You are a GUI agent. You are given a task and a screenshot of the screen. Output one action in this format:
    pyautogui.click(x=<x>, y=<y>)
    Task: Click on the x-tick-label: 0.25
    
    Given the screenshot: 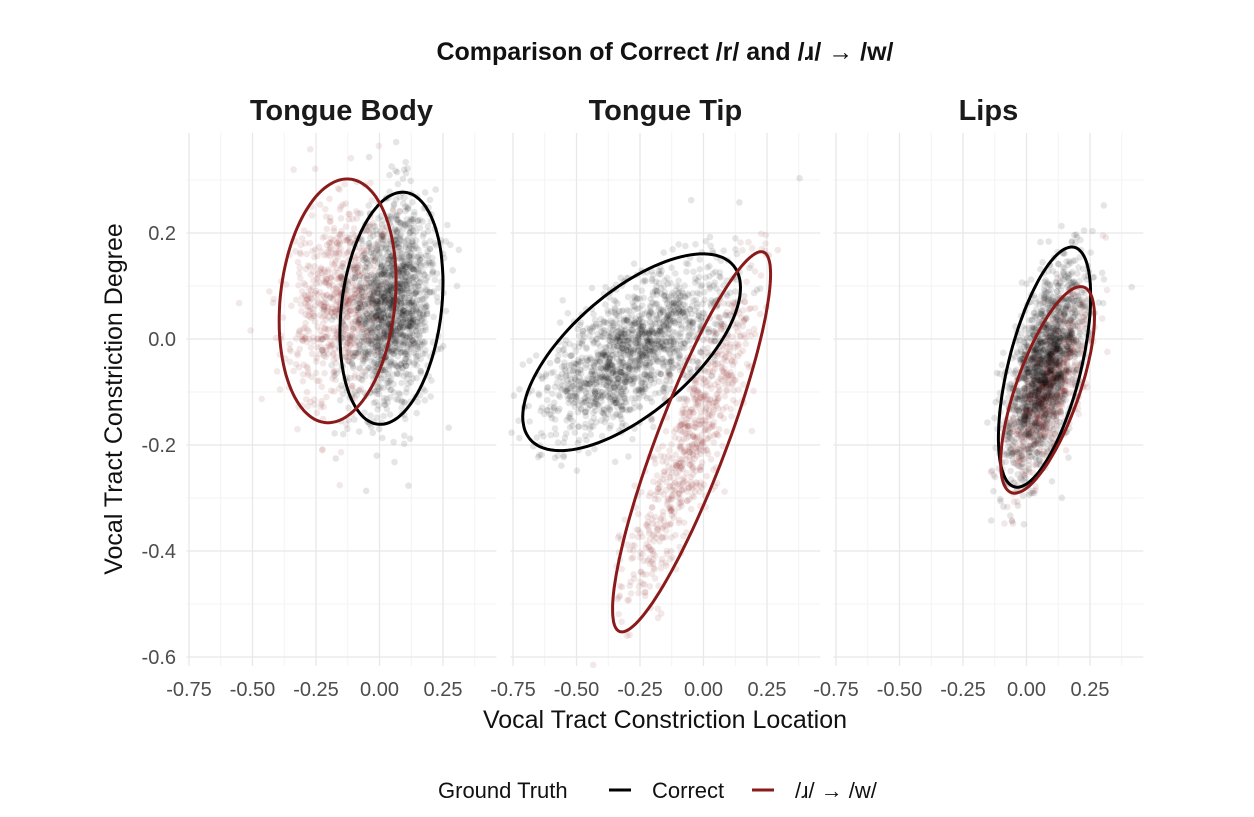 What is the action you would take?
    pyautogui.click(x=1090, y=690)
    